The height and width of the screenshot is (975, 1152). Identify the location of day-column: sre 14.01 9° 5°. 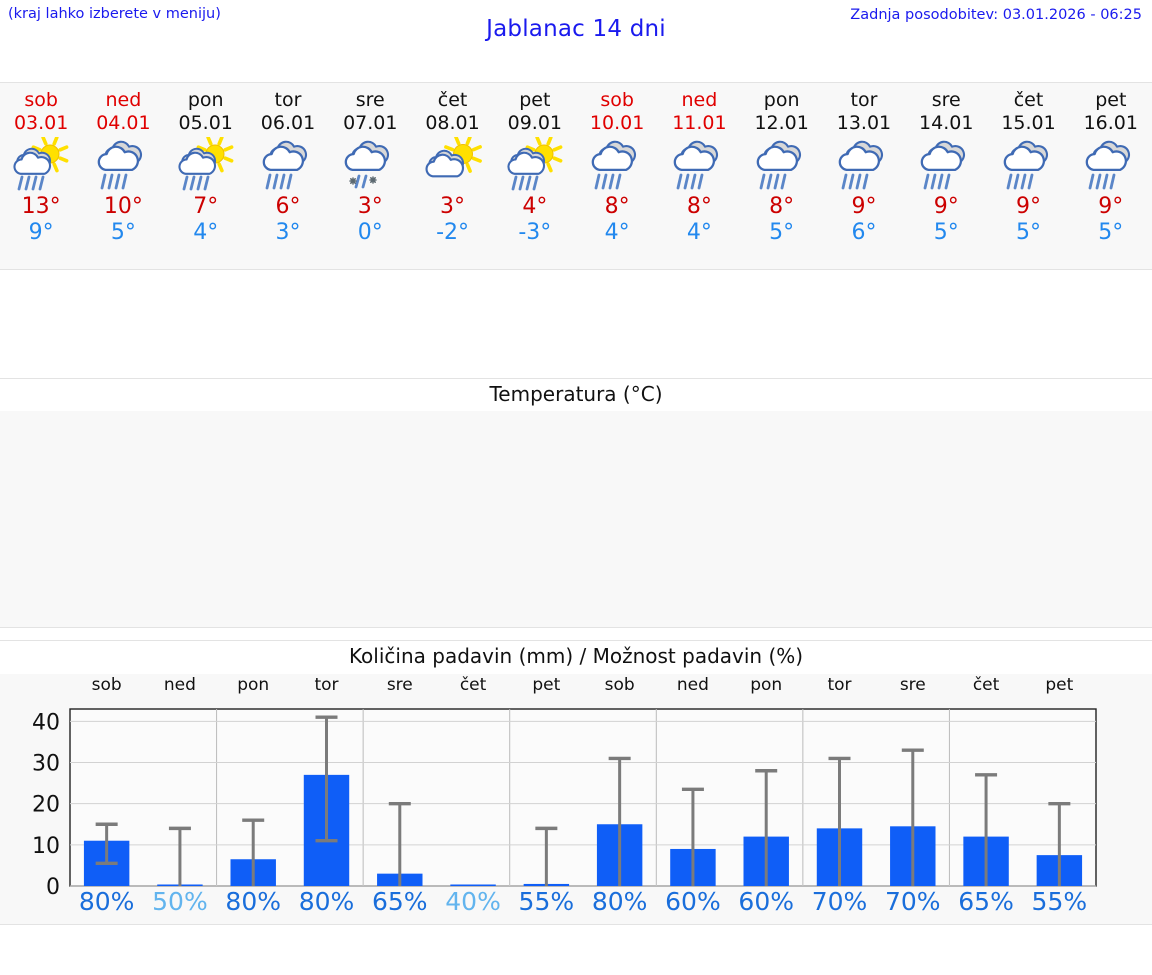
(946, 176).